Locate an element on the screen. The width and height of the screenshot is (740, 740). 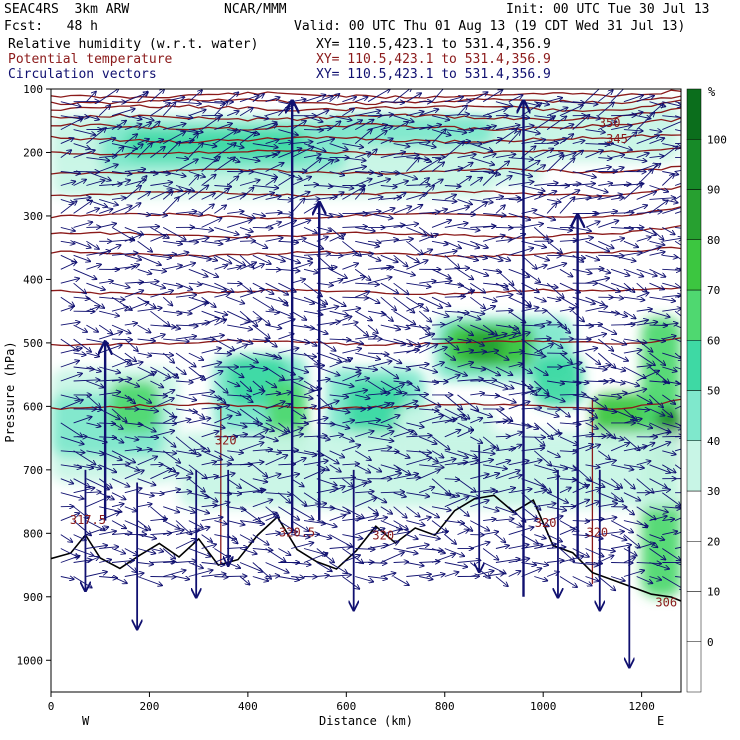
colorbar-label-100: 100 is located at coordinates (717, 139).